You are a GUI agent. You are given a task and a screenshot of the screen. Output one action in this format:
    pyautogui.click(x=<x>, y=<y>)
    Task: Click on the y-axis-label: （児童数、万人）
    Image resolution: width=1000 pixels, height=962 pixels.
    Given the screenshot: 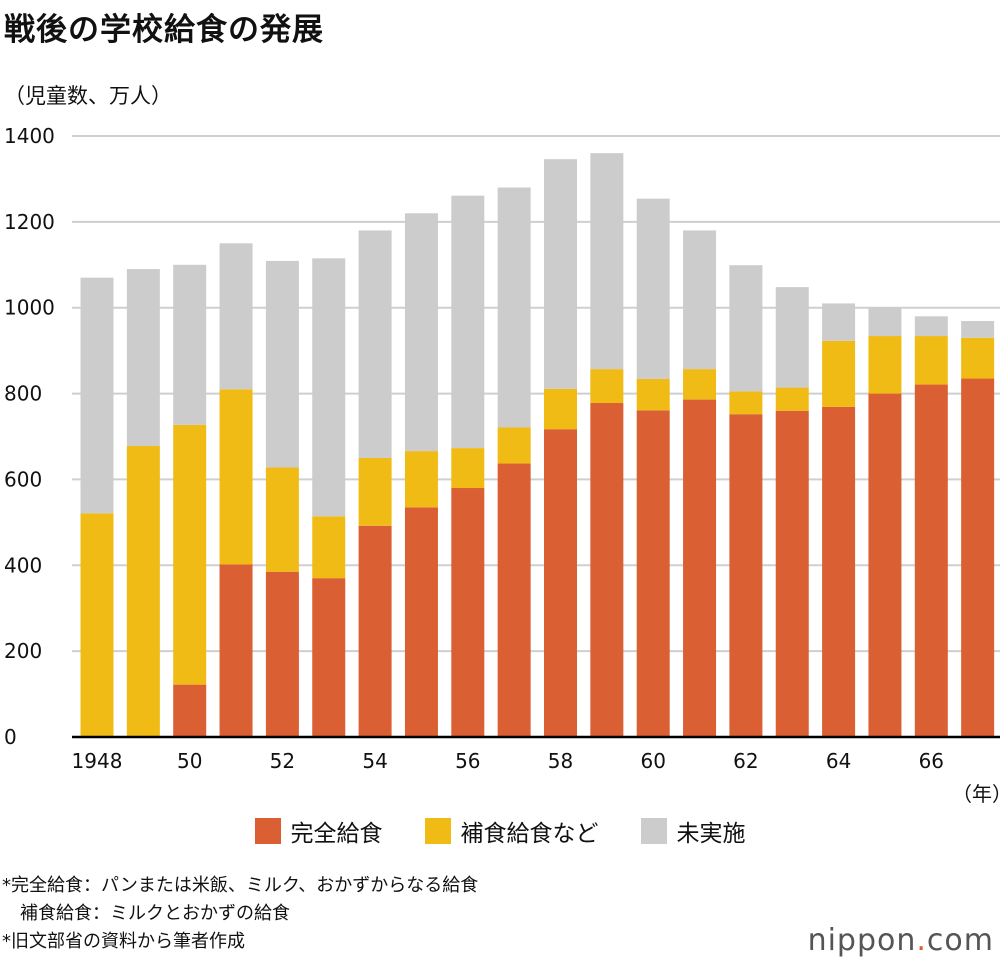 What is the action you would take?
    pyautogui.click(x=88, y=96)
    